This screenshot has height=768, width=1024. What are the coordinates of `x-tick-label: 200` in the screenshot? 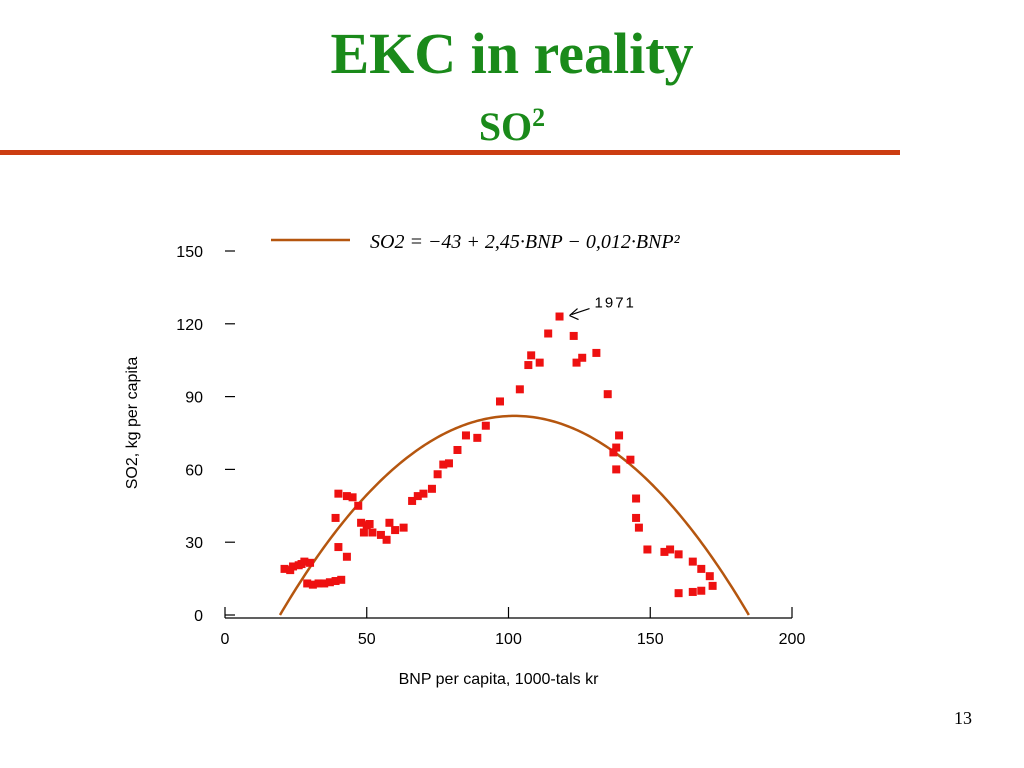 It's located at (792, 639).